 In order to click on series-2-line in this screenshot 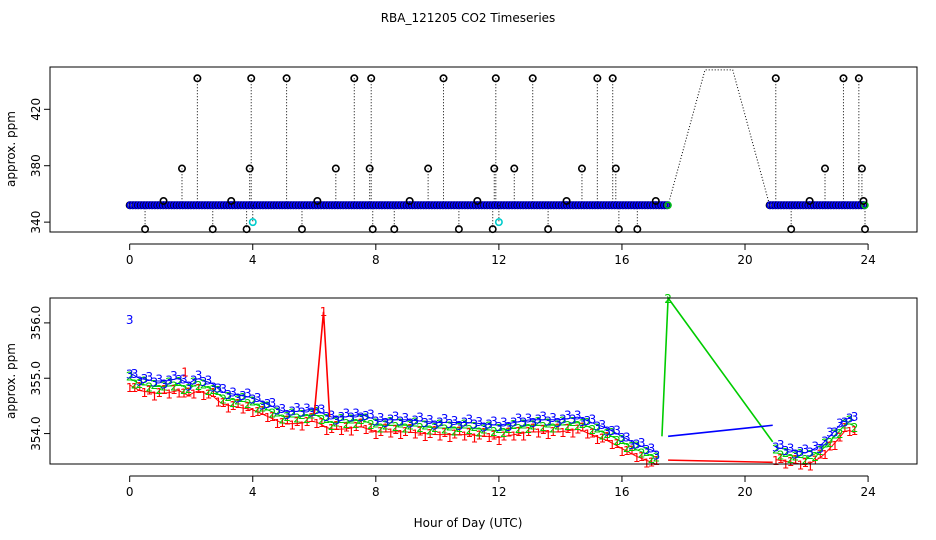, I will do `click(393, 417)`.